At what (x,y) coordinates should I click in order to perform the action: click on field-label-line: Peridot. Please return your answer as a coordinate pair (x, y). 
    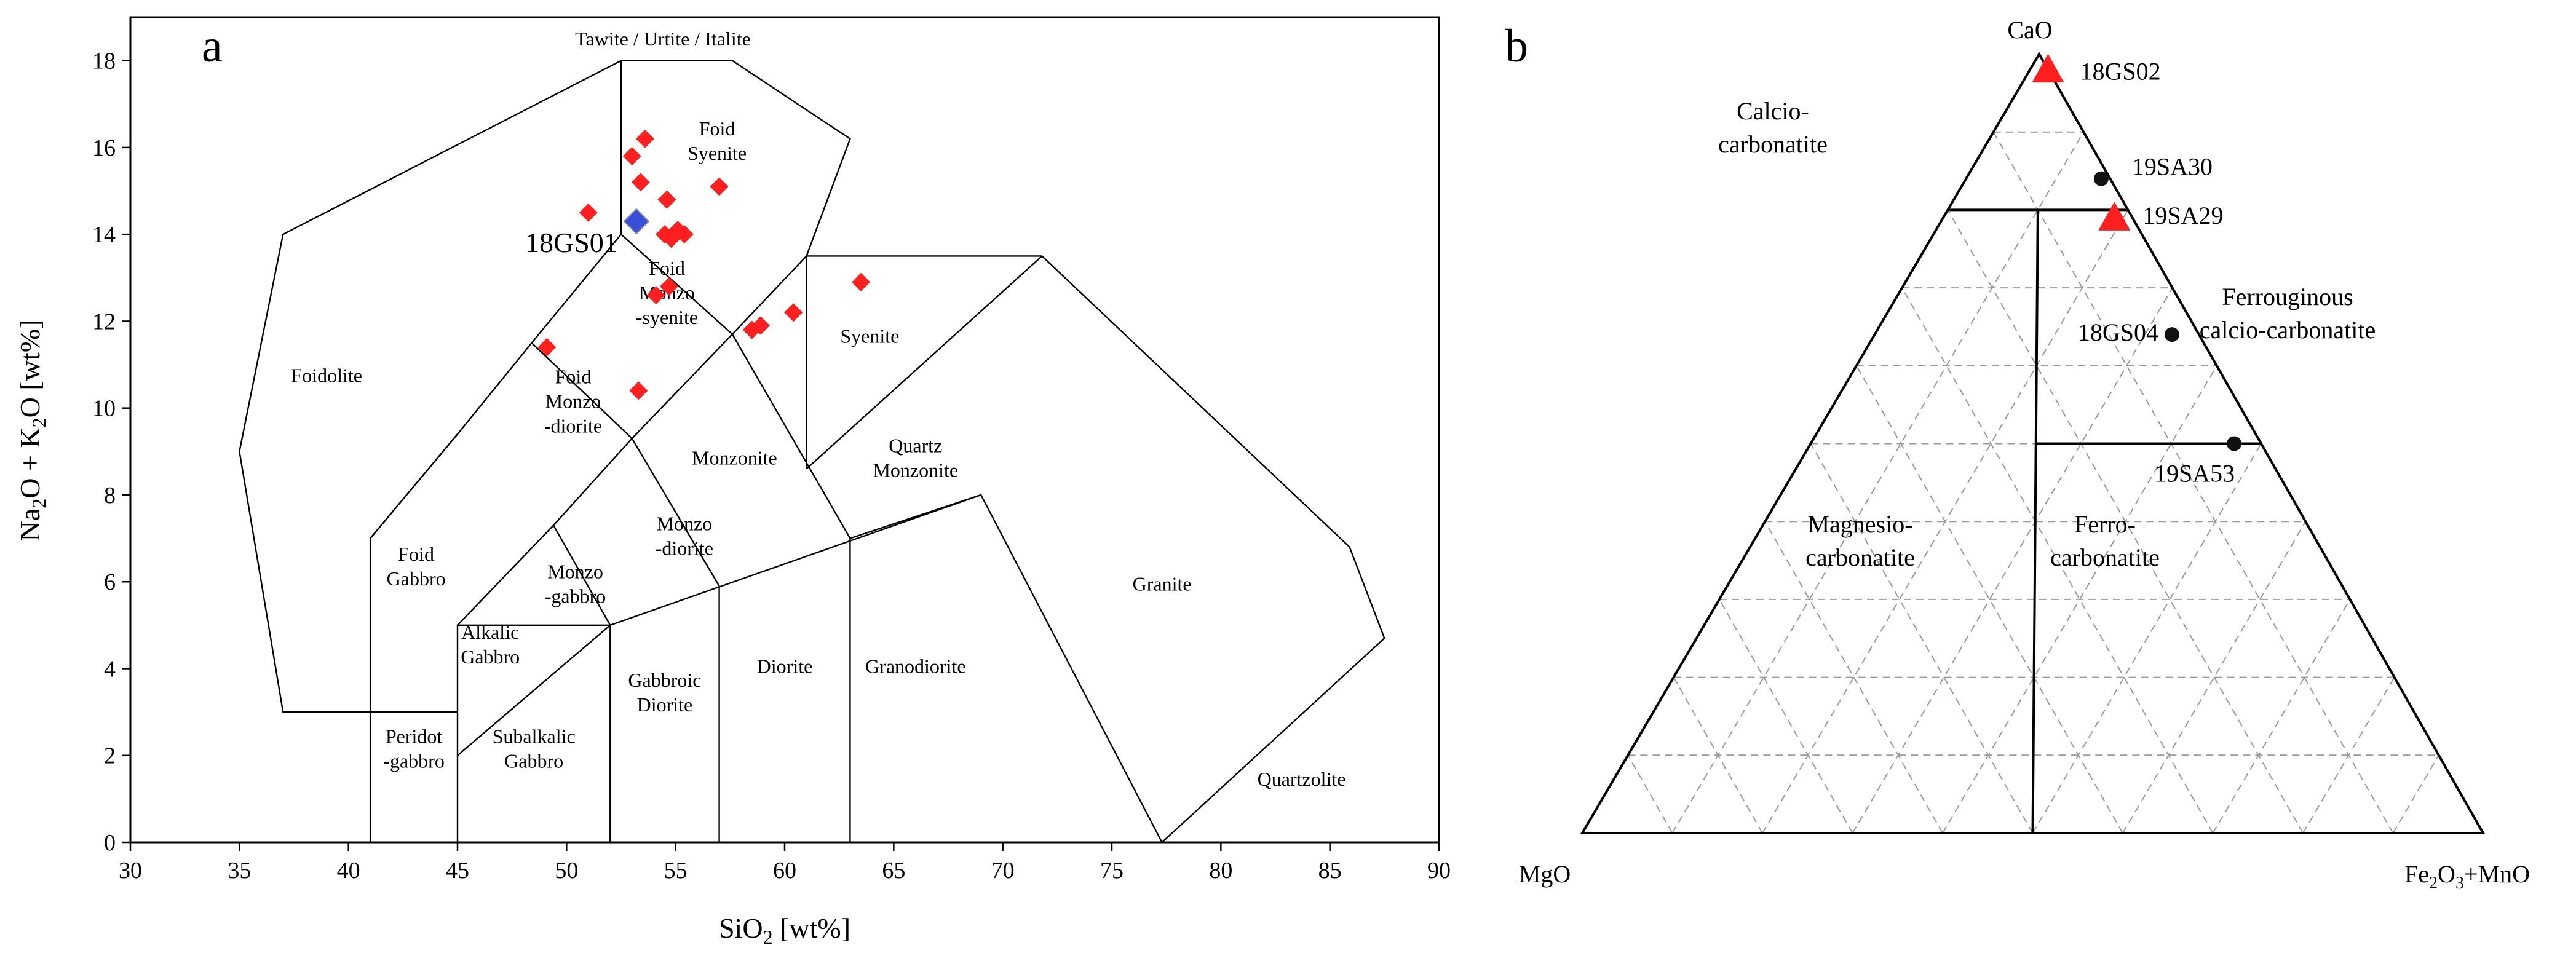
    Looking at the image, I should click on (415, 737).